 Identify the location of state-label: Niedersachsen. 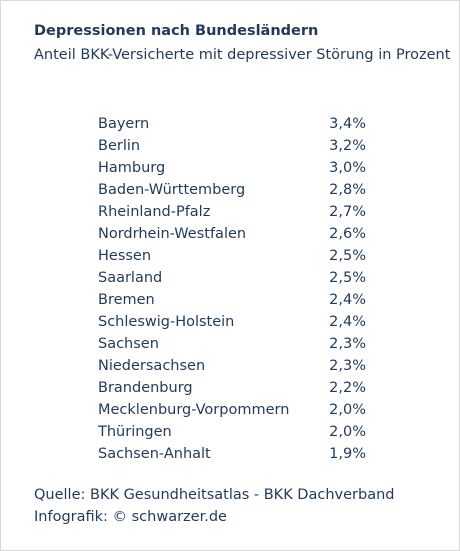
(152, 366).